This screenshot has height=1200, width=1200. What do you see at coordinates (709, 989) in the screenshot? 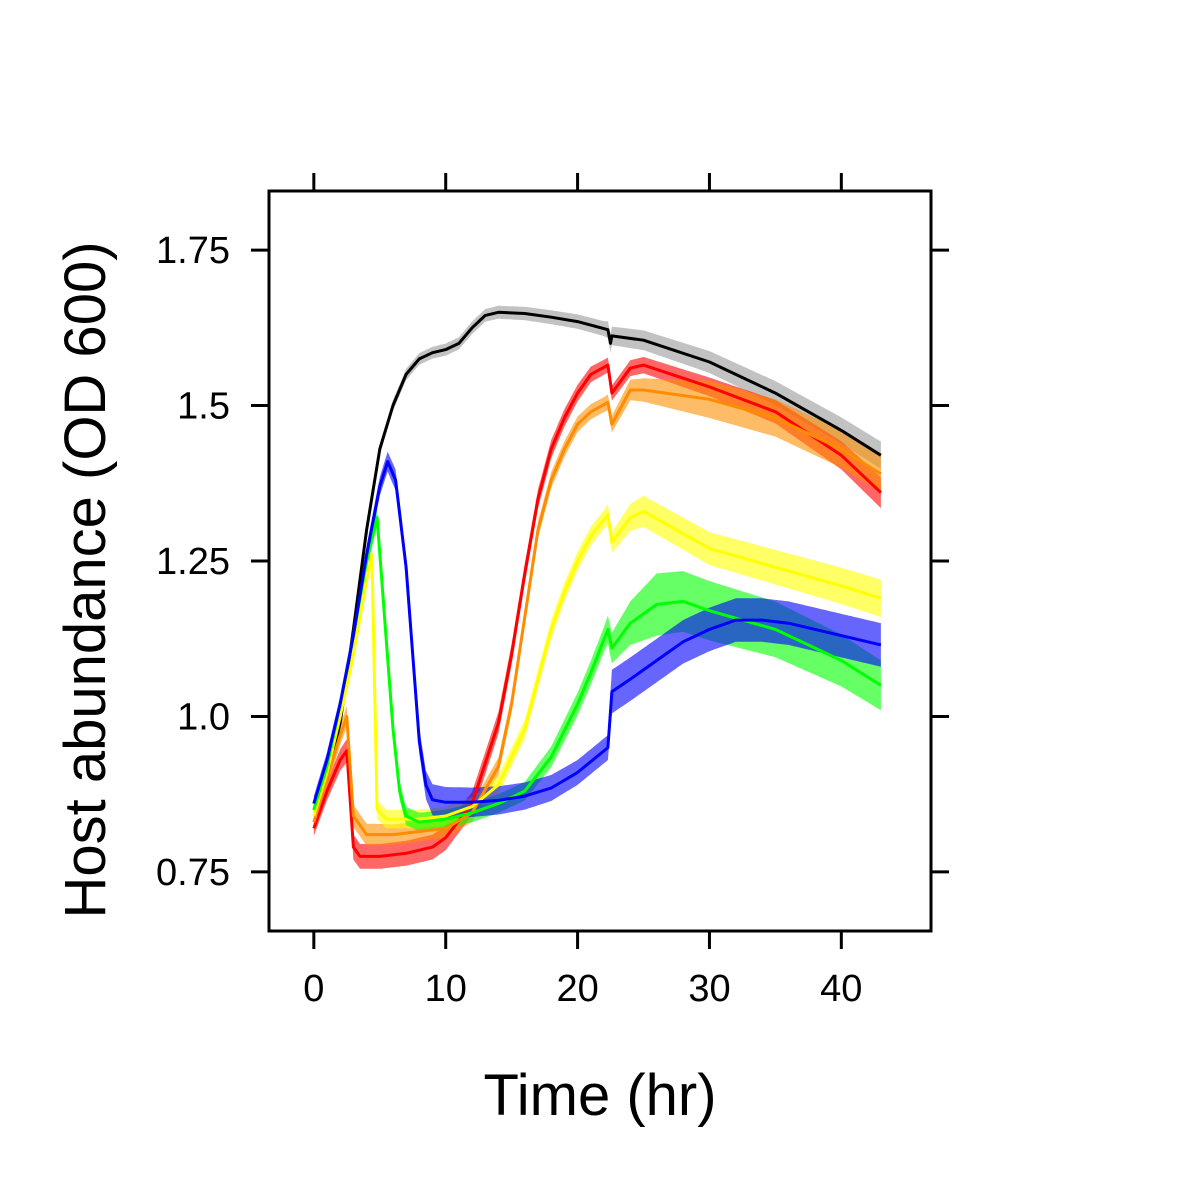
I see `x-tick-label: 30` at bounding box center [709, 989].